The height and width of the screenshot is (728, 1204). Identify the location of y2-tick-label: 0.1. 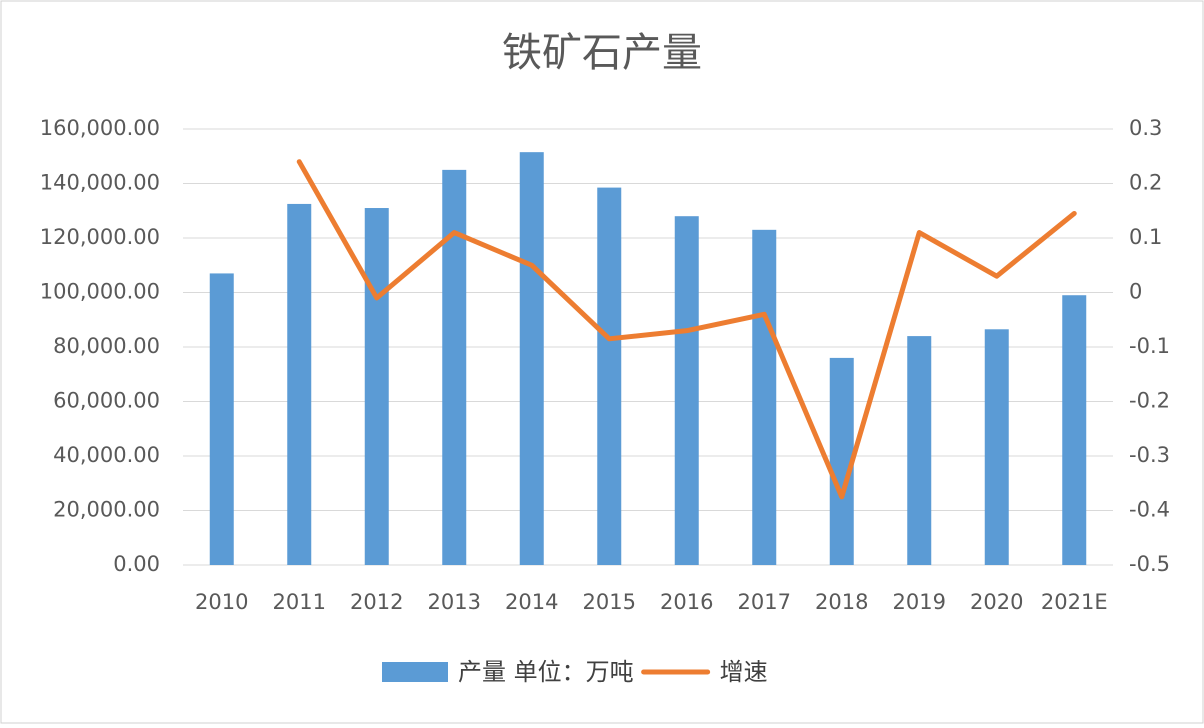
(1145, 237).